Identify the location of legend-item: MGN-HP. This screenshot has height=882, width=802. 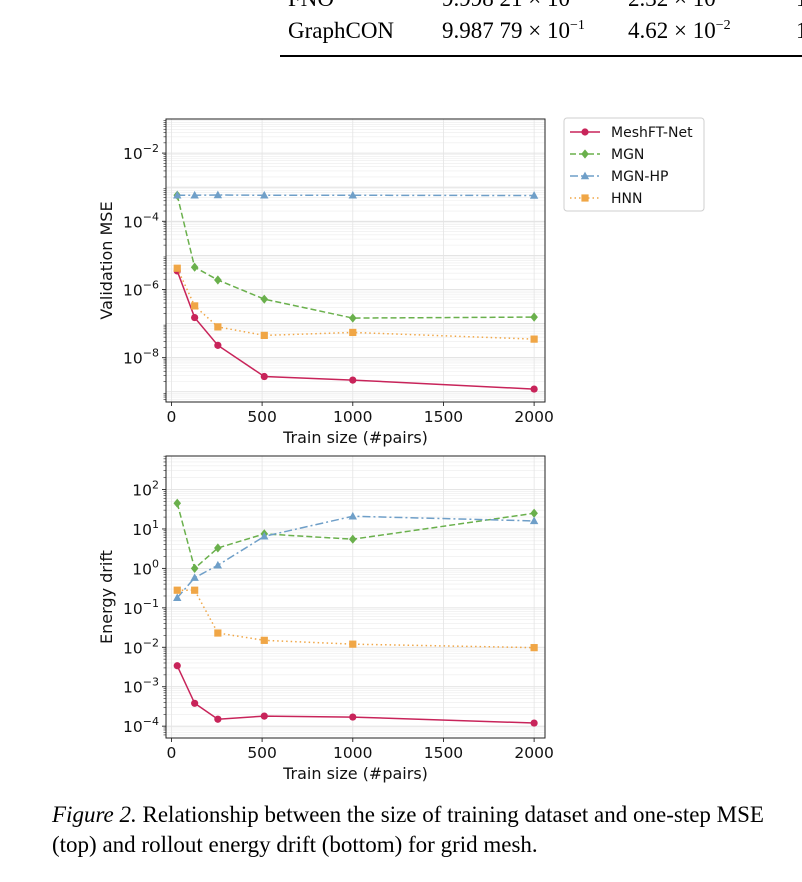
(619, 177).